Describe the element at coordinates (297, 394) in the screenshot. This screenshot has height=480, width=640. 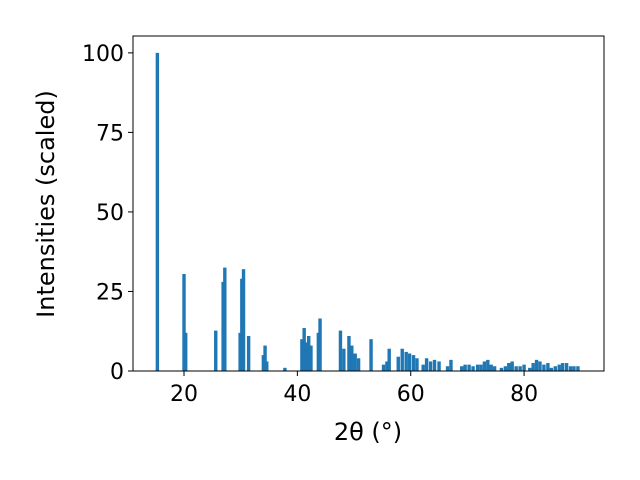
I see `x-tick-label: 40` at that location.